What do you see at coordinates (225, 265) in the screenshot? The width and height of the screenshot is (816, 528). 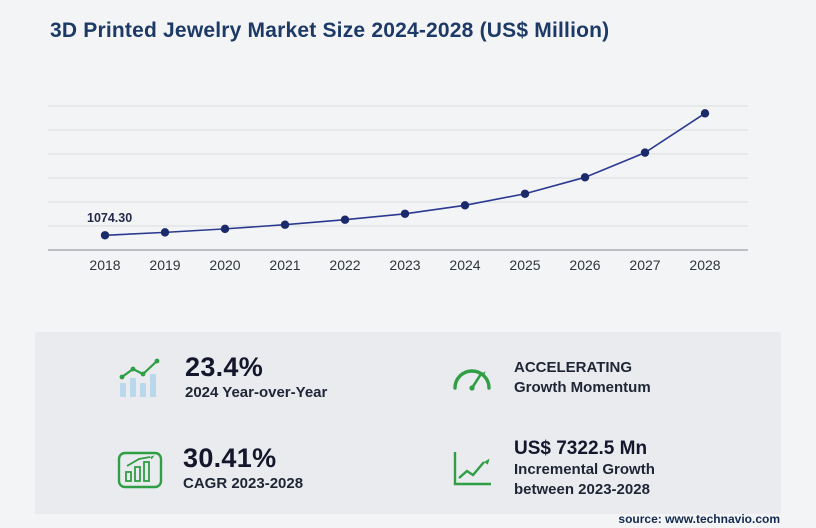 I see `x-axis-label: 2020` at bounding box center [225, 265].